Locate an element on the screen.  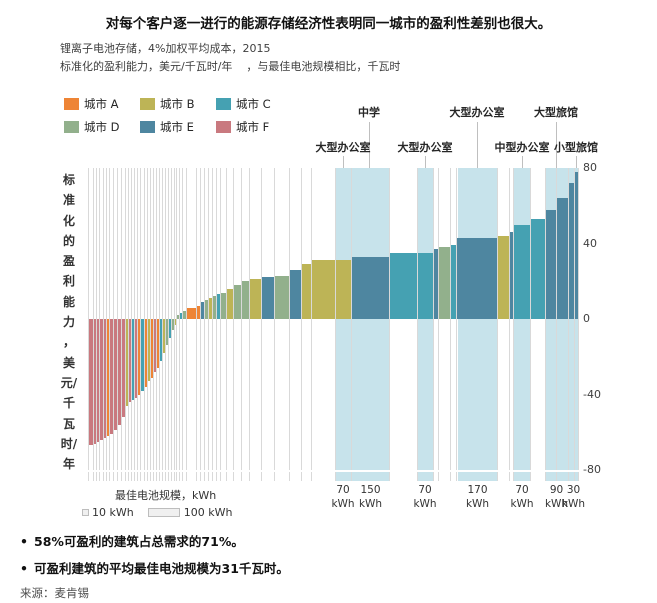
takeaway-bullet-1: • 58%可盈利的建筑占总需求的71%。 is located at coordinates (132, 540).